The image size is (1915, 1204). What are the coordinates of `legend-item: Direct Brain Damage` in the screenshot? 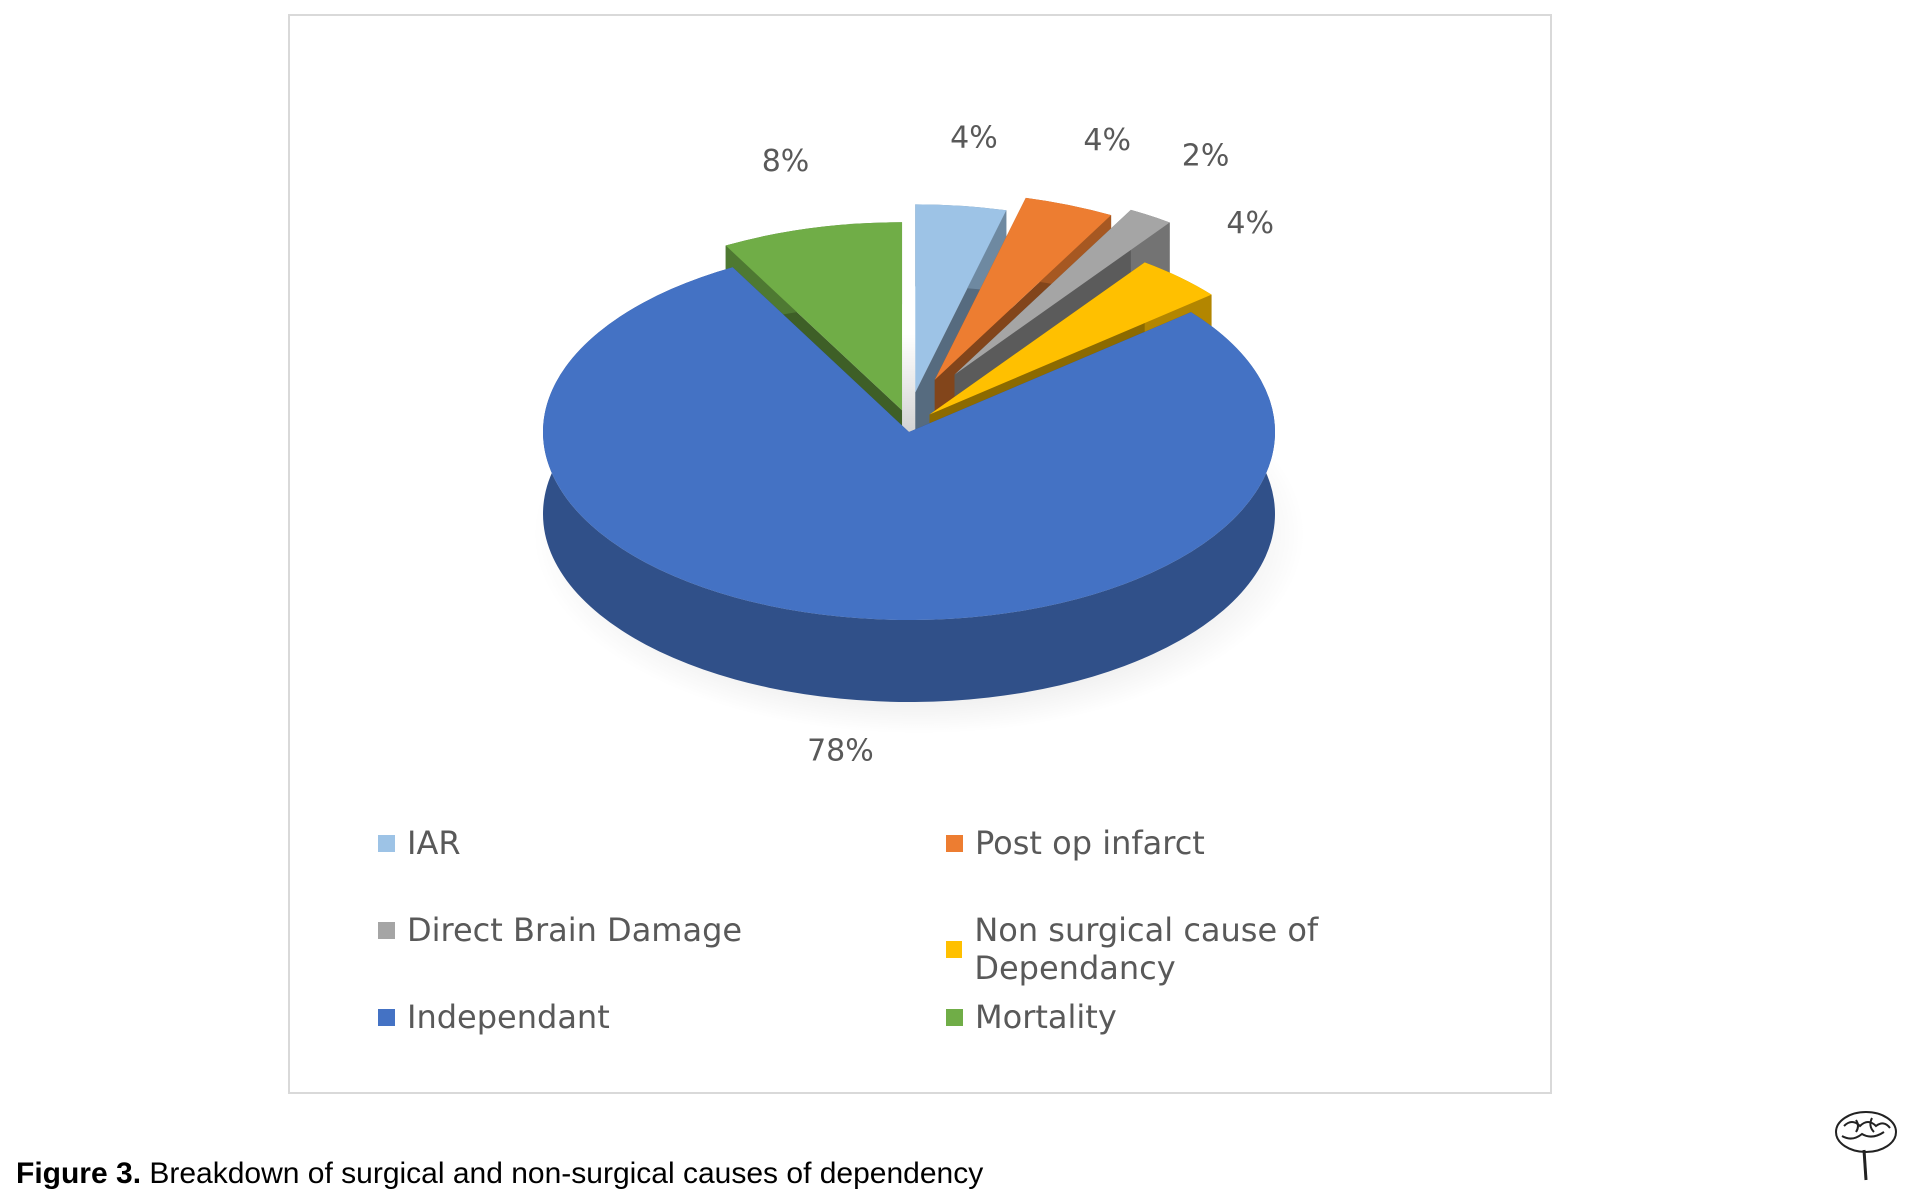 It's located at (560, 930).